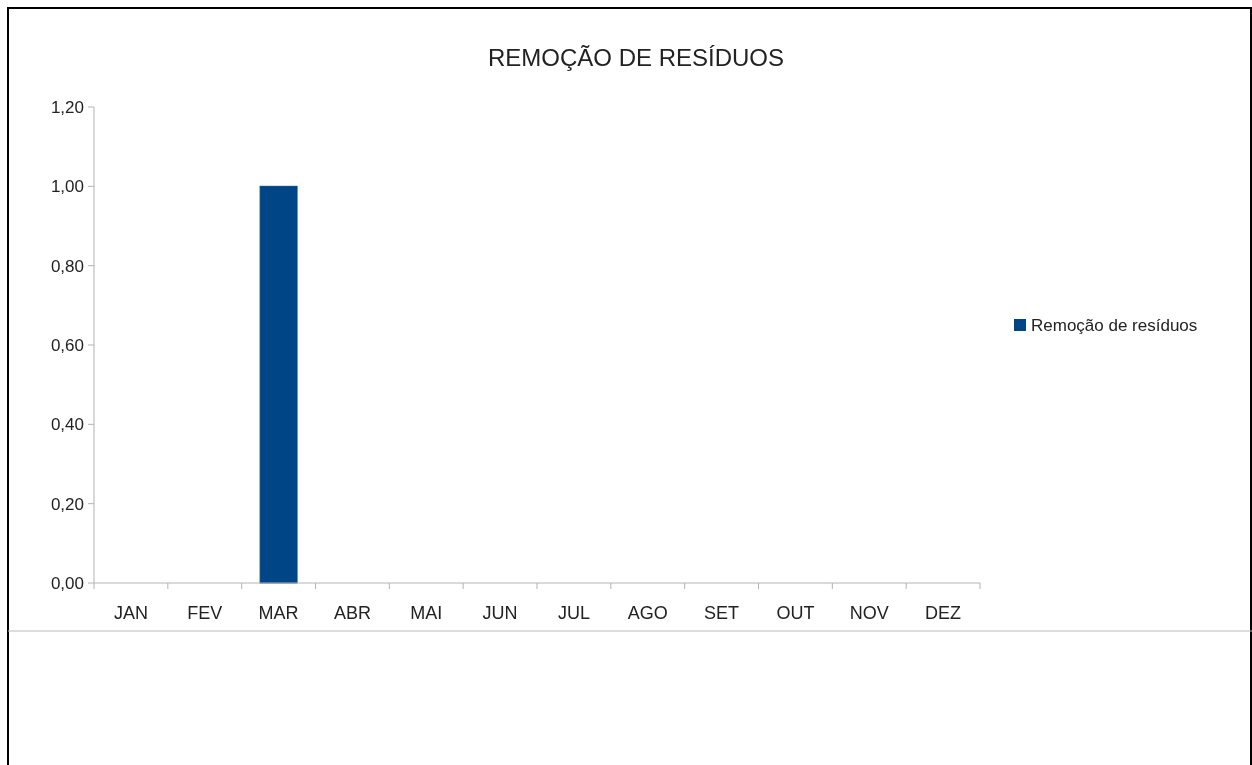  What do you see at coordinates (1114, 325) in the screenshot?
I see `legend-label: Remoção de resíduos` at bounding box center [1114, 325].